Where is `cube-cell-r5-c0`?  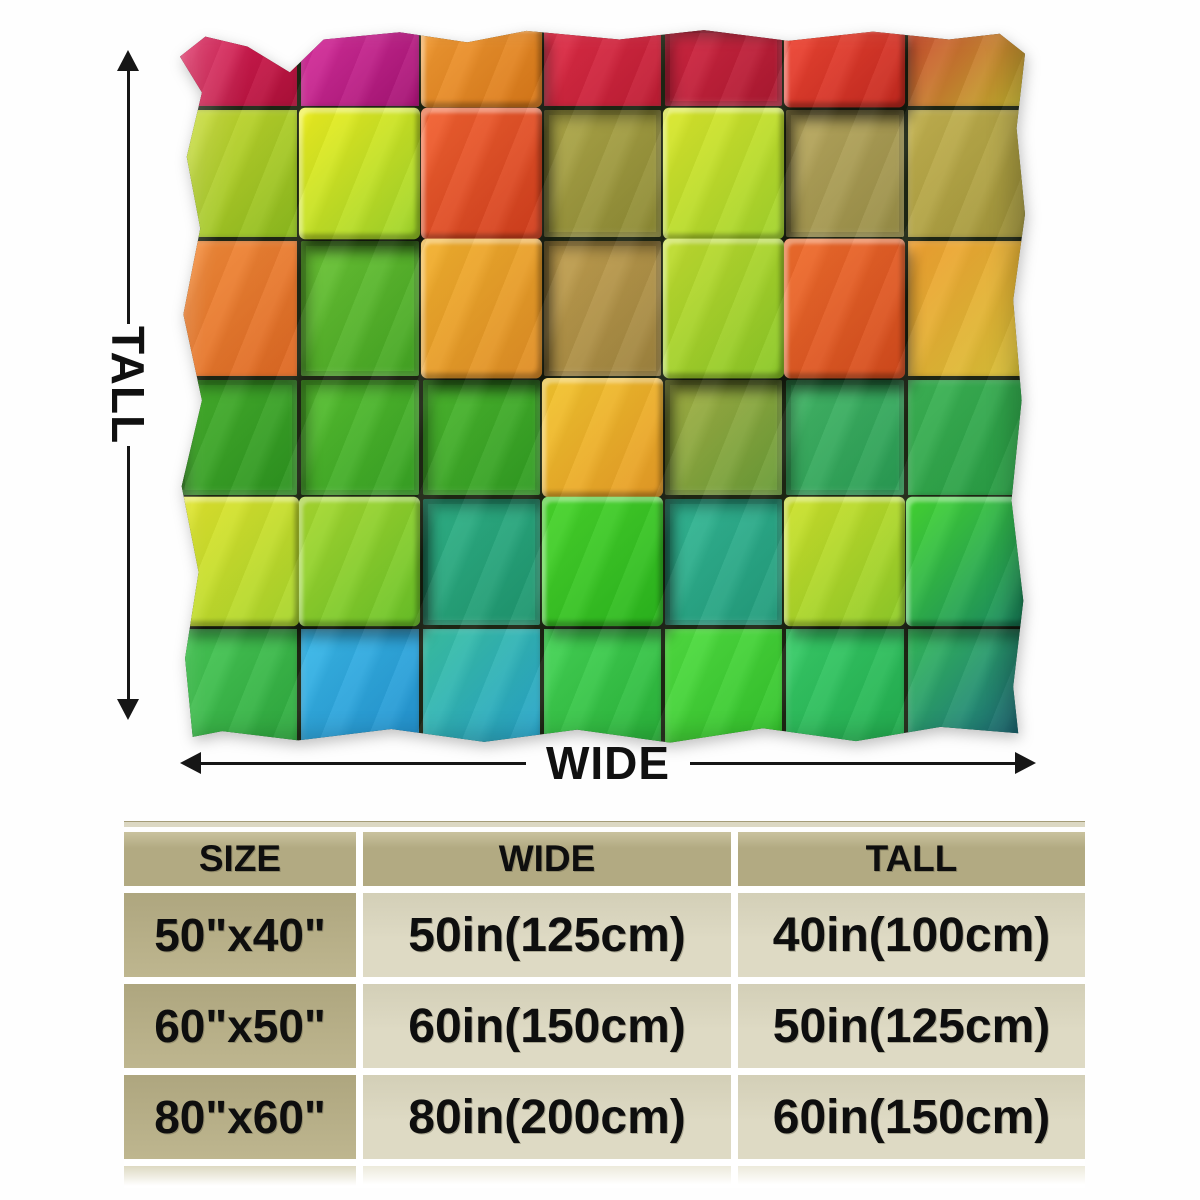
cube-cell-r5-c0 is located at coordinates (239, 685).